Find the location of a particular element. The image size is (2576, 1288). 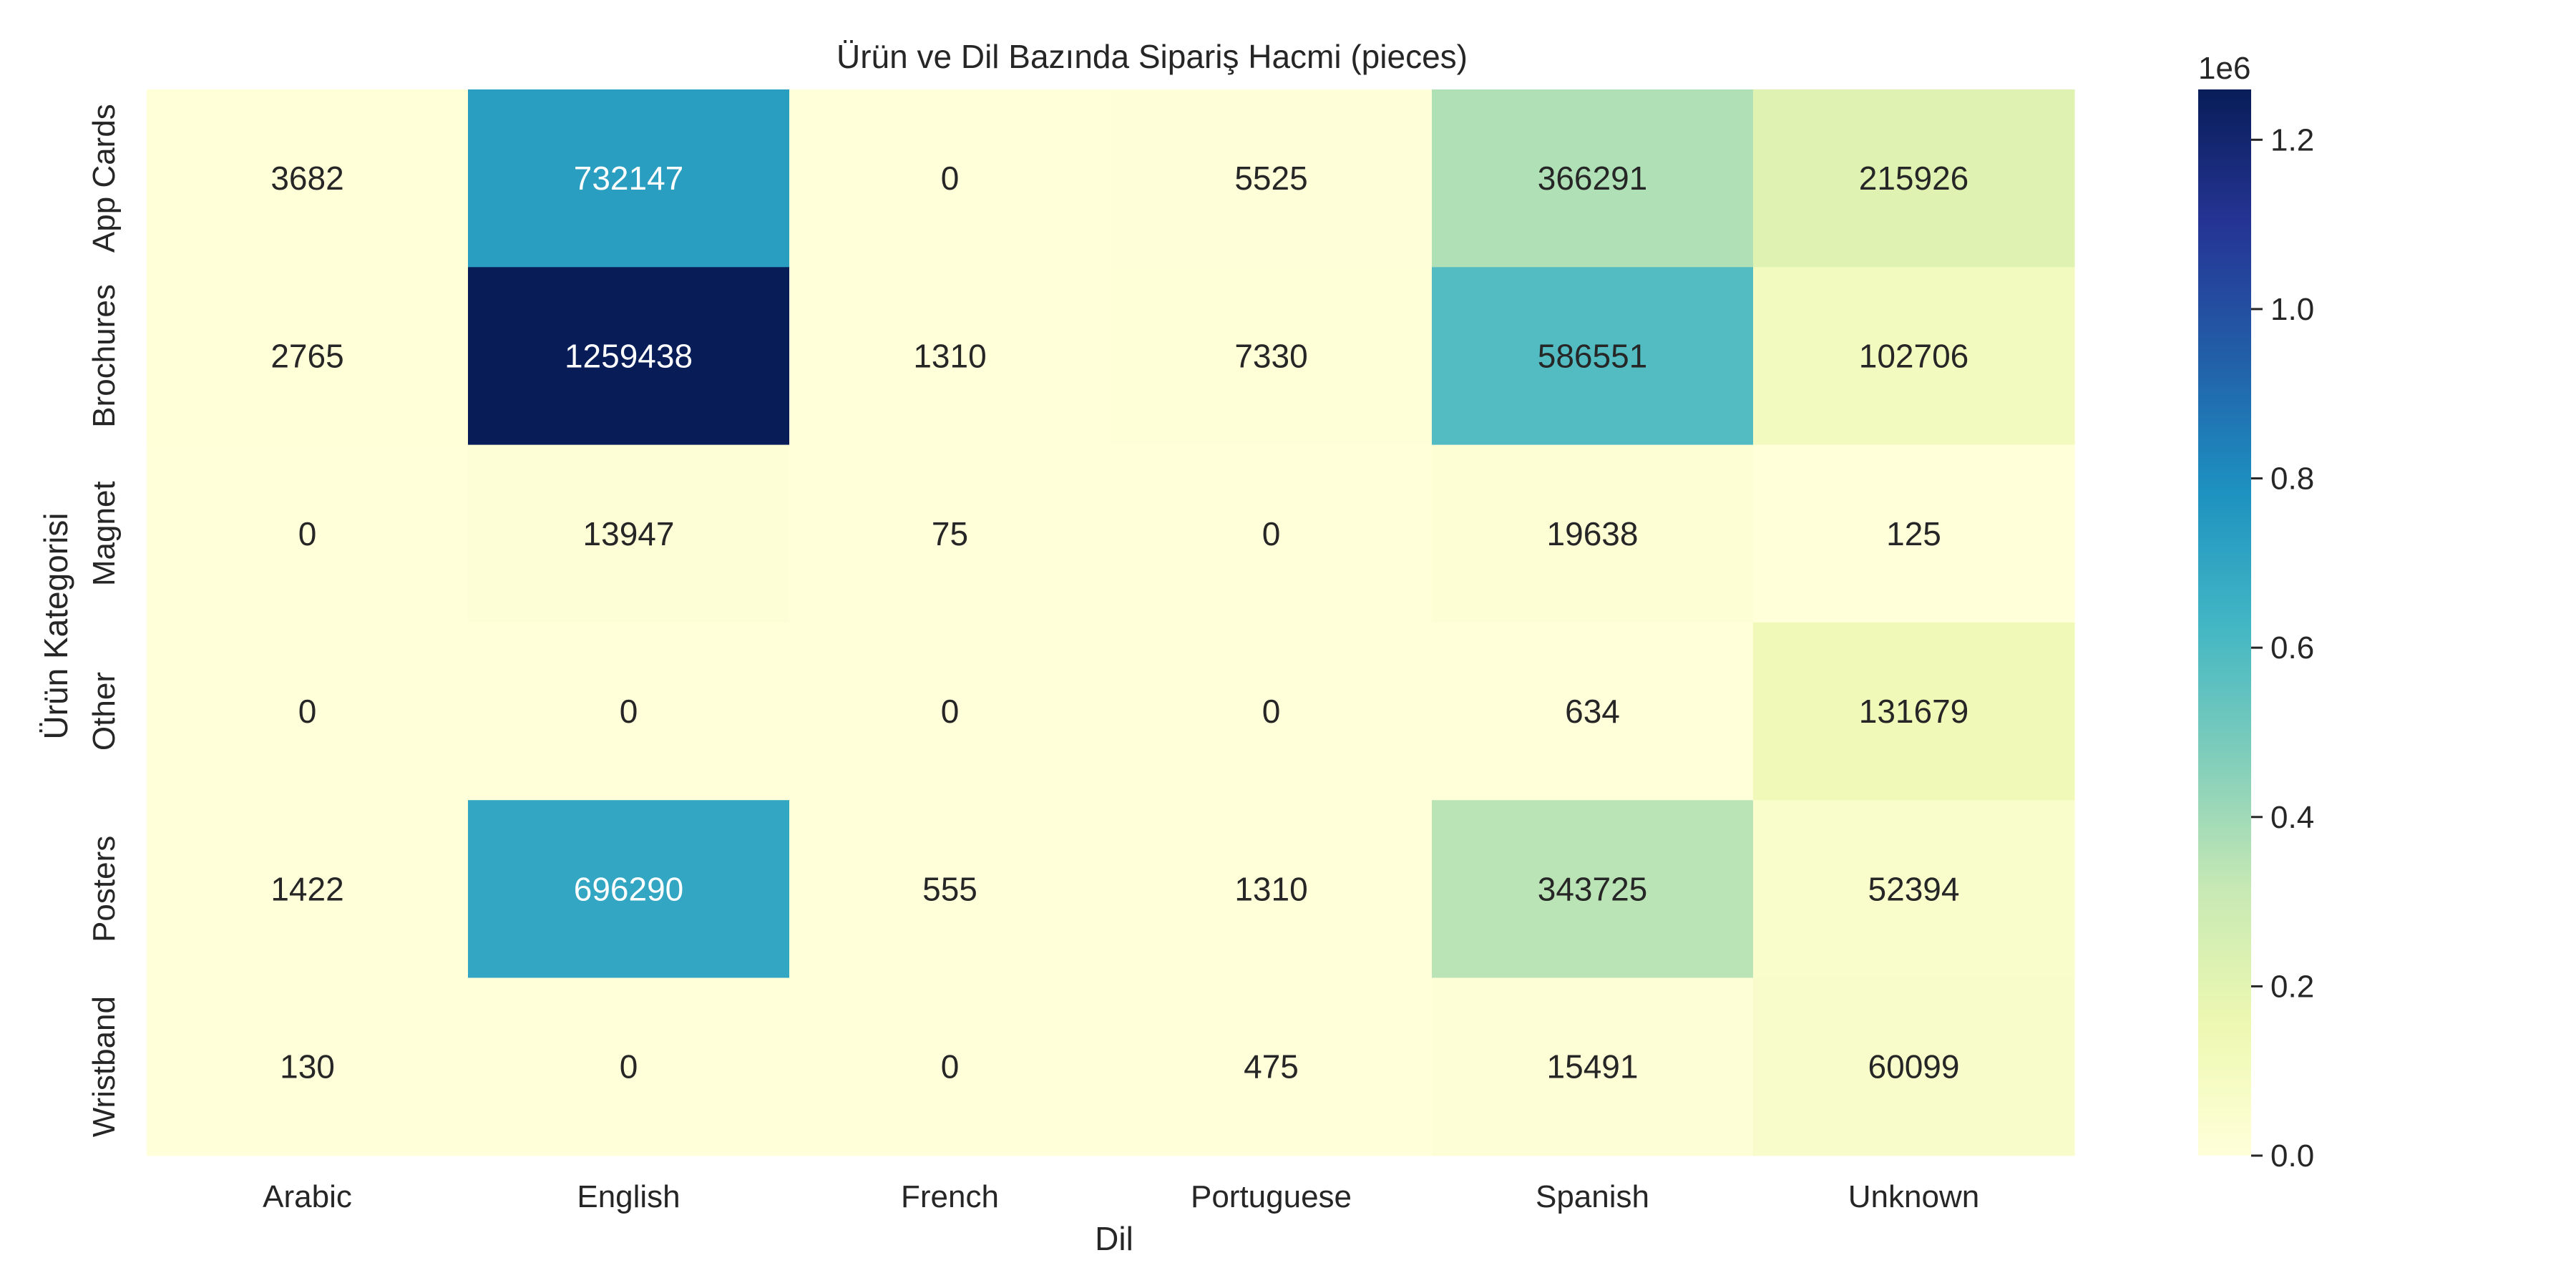

cell-value-label: 475 is located at coordinates (1271, 1066).